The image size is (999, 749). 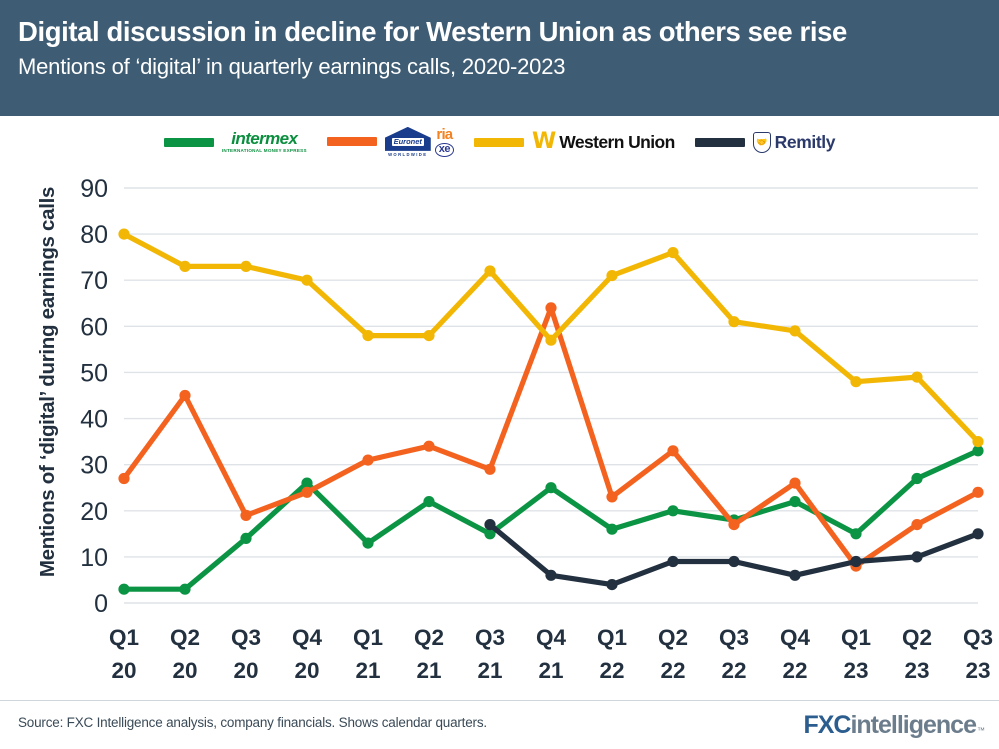 I want to click on legend-item-remitly: 🤝 Remitly, so click(x=764, y=142).